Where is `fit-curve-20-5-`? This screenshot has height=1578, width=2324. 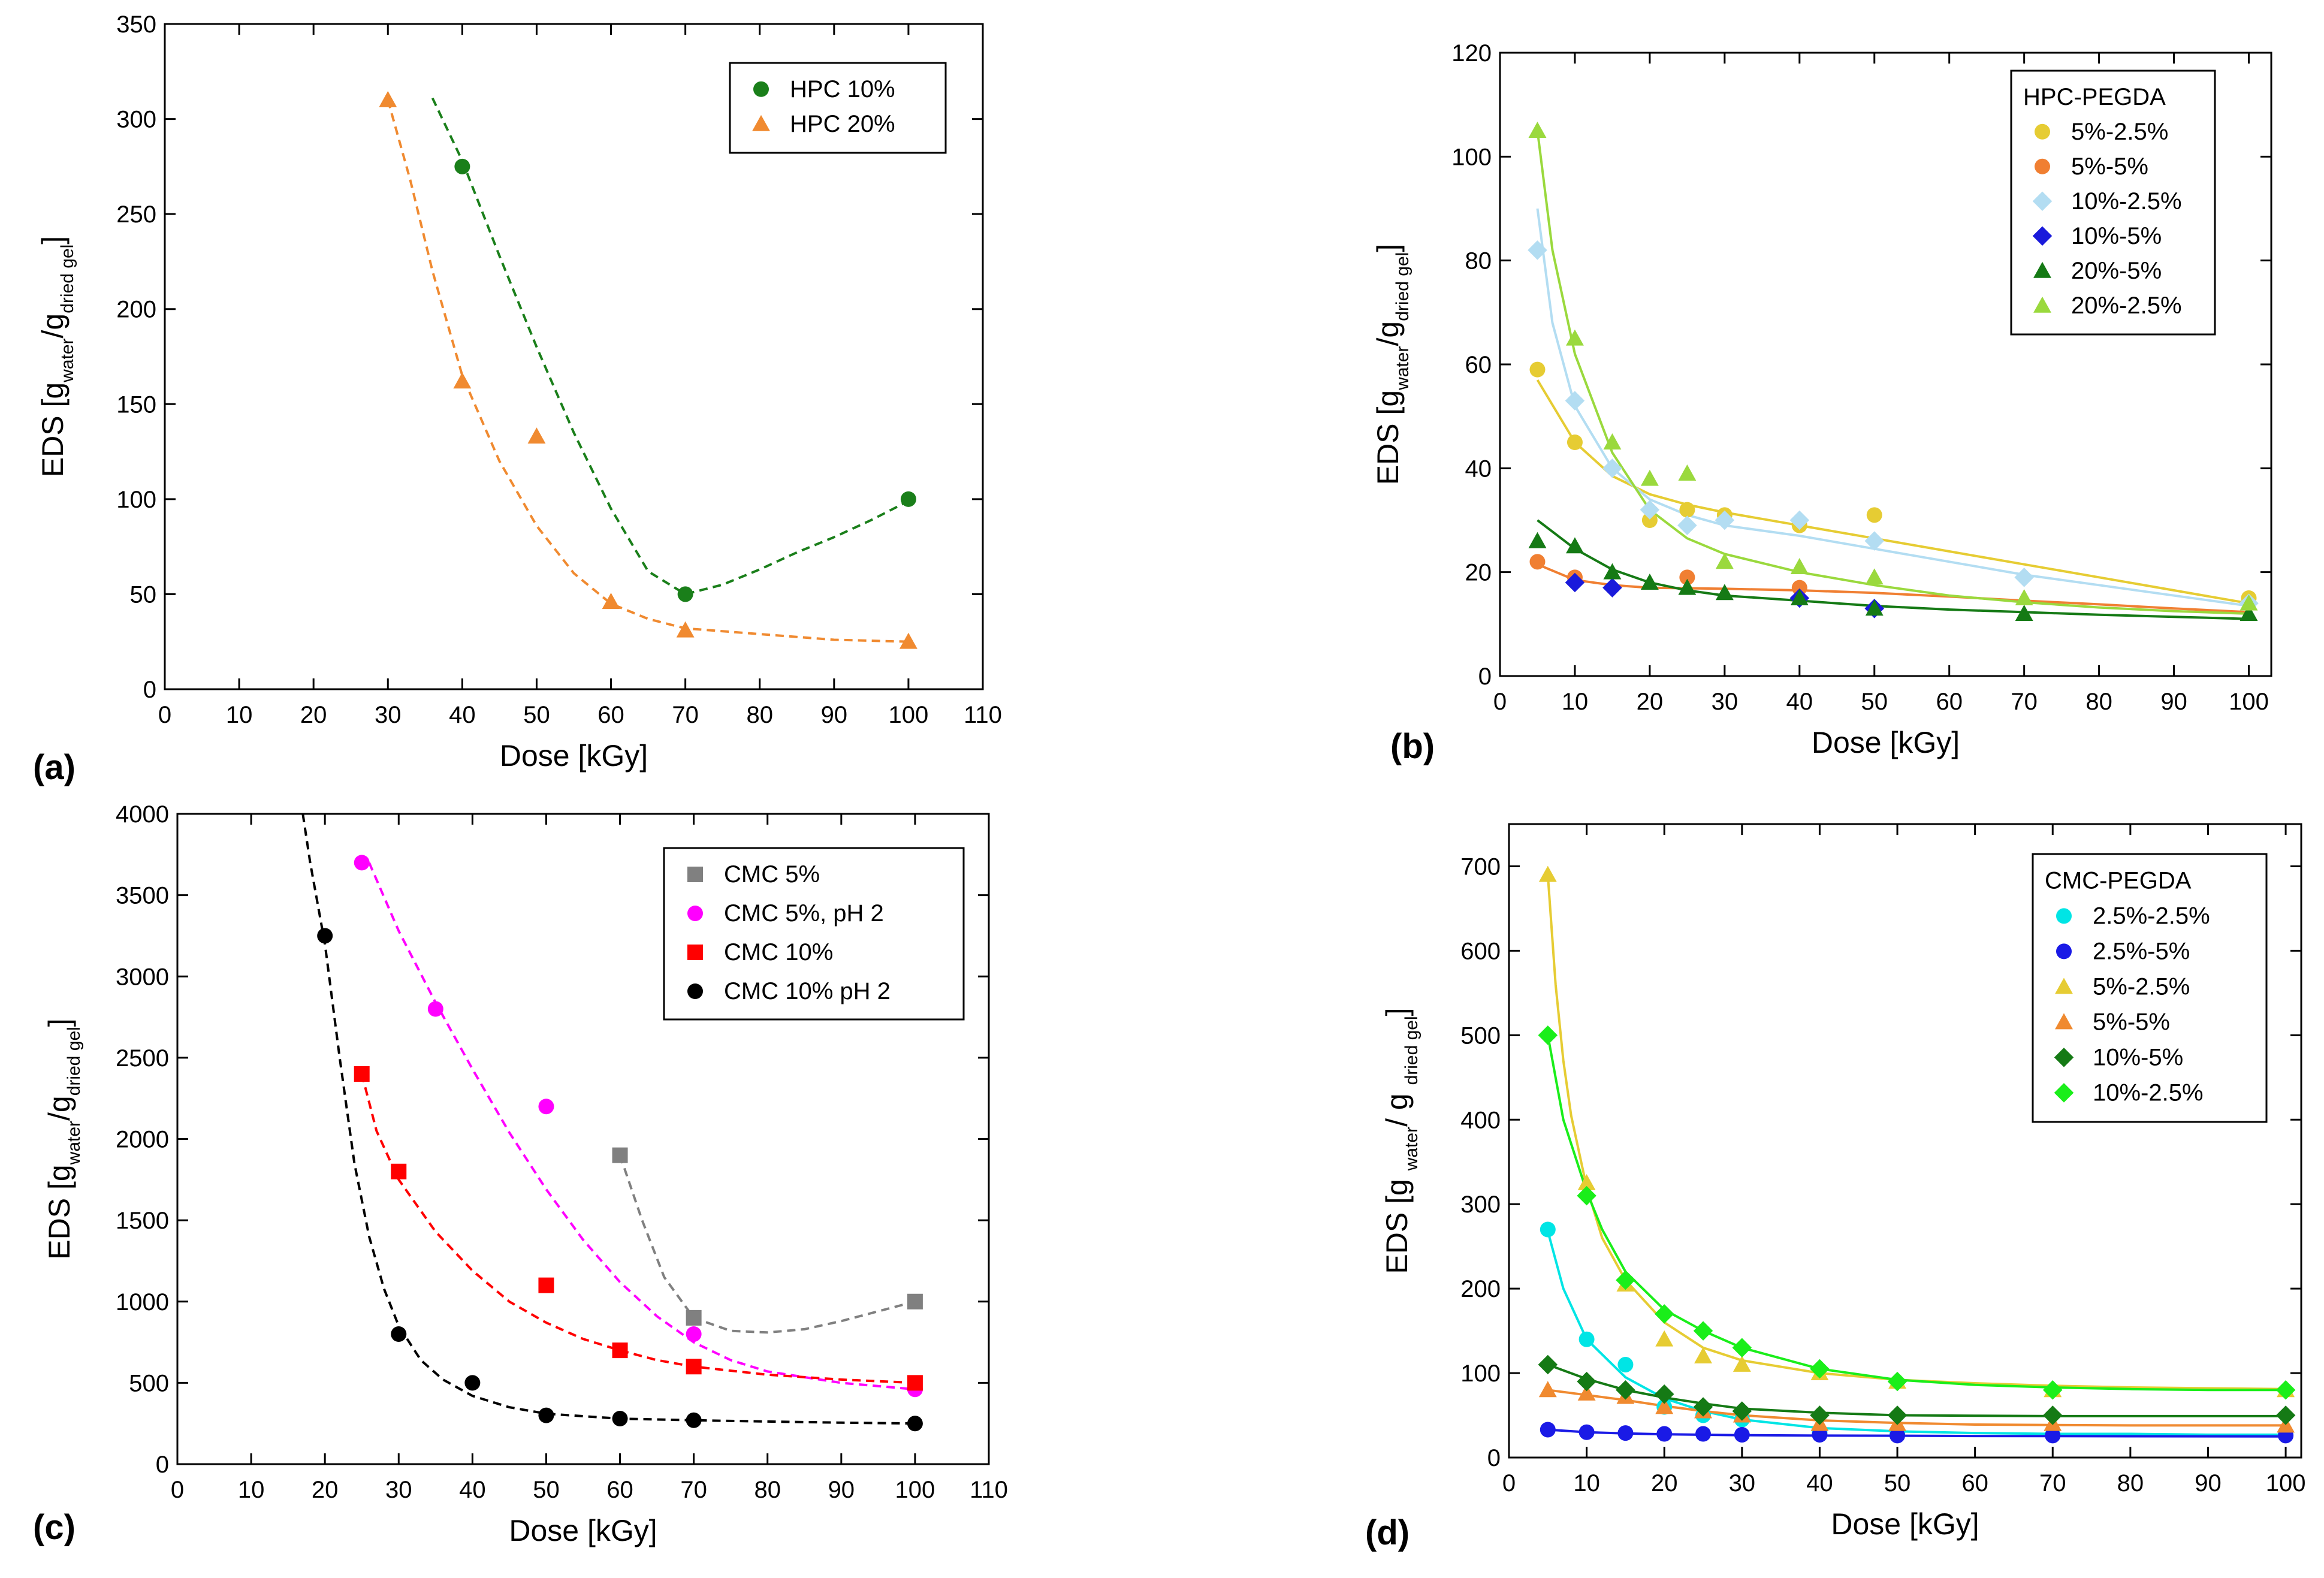 fit-curve-20-5- is located at coordinates (1893, 569).